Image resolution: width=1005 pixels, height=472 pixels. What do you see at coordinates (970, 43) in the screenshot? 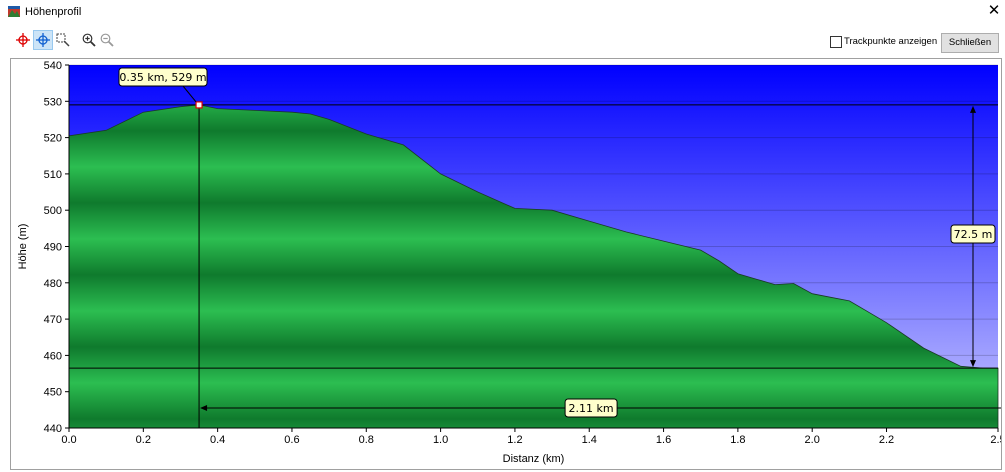
I see `close-button: Schließen` at bounding box center [970, 43].